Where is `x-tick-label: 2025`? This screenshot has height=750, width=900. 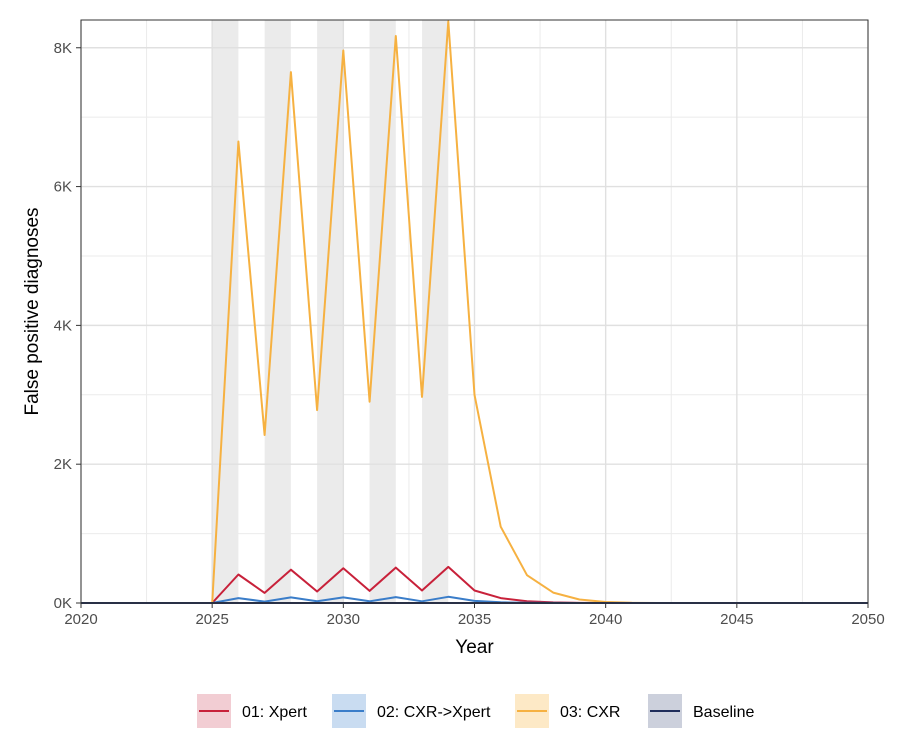 x-tick-label: 2025 is located at coordinates (211, 619).